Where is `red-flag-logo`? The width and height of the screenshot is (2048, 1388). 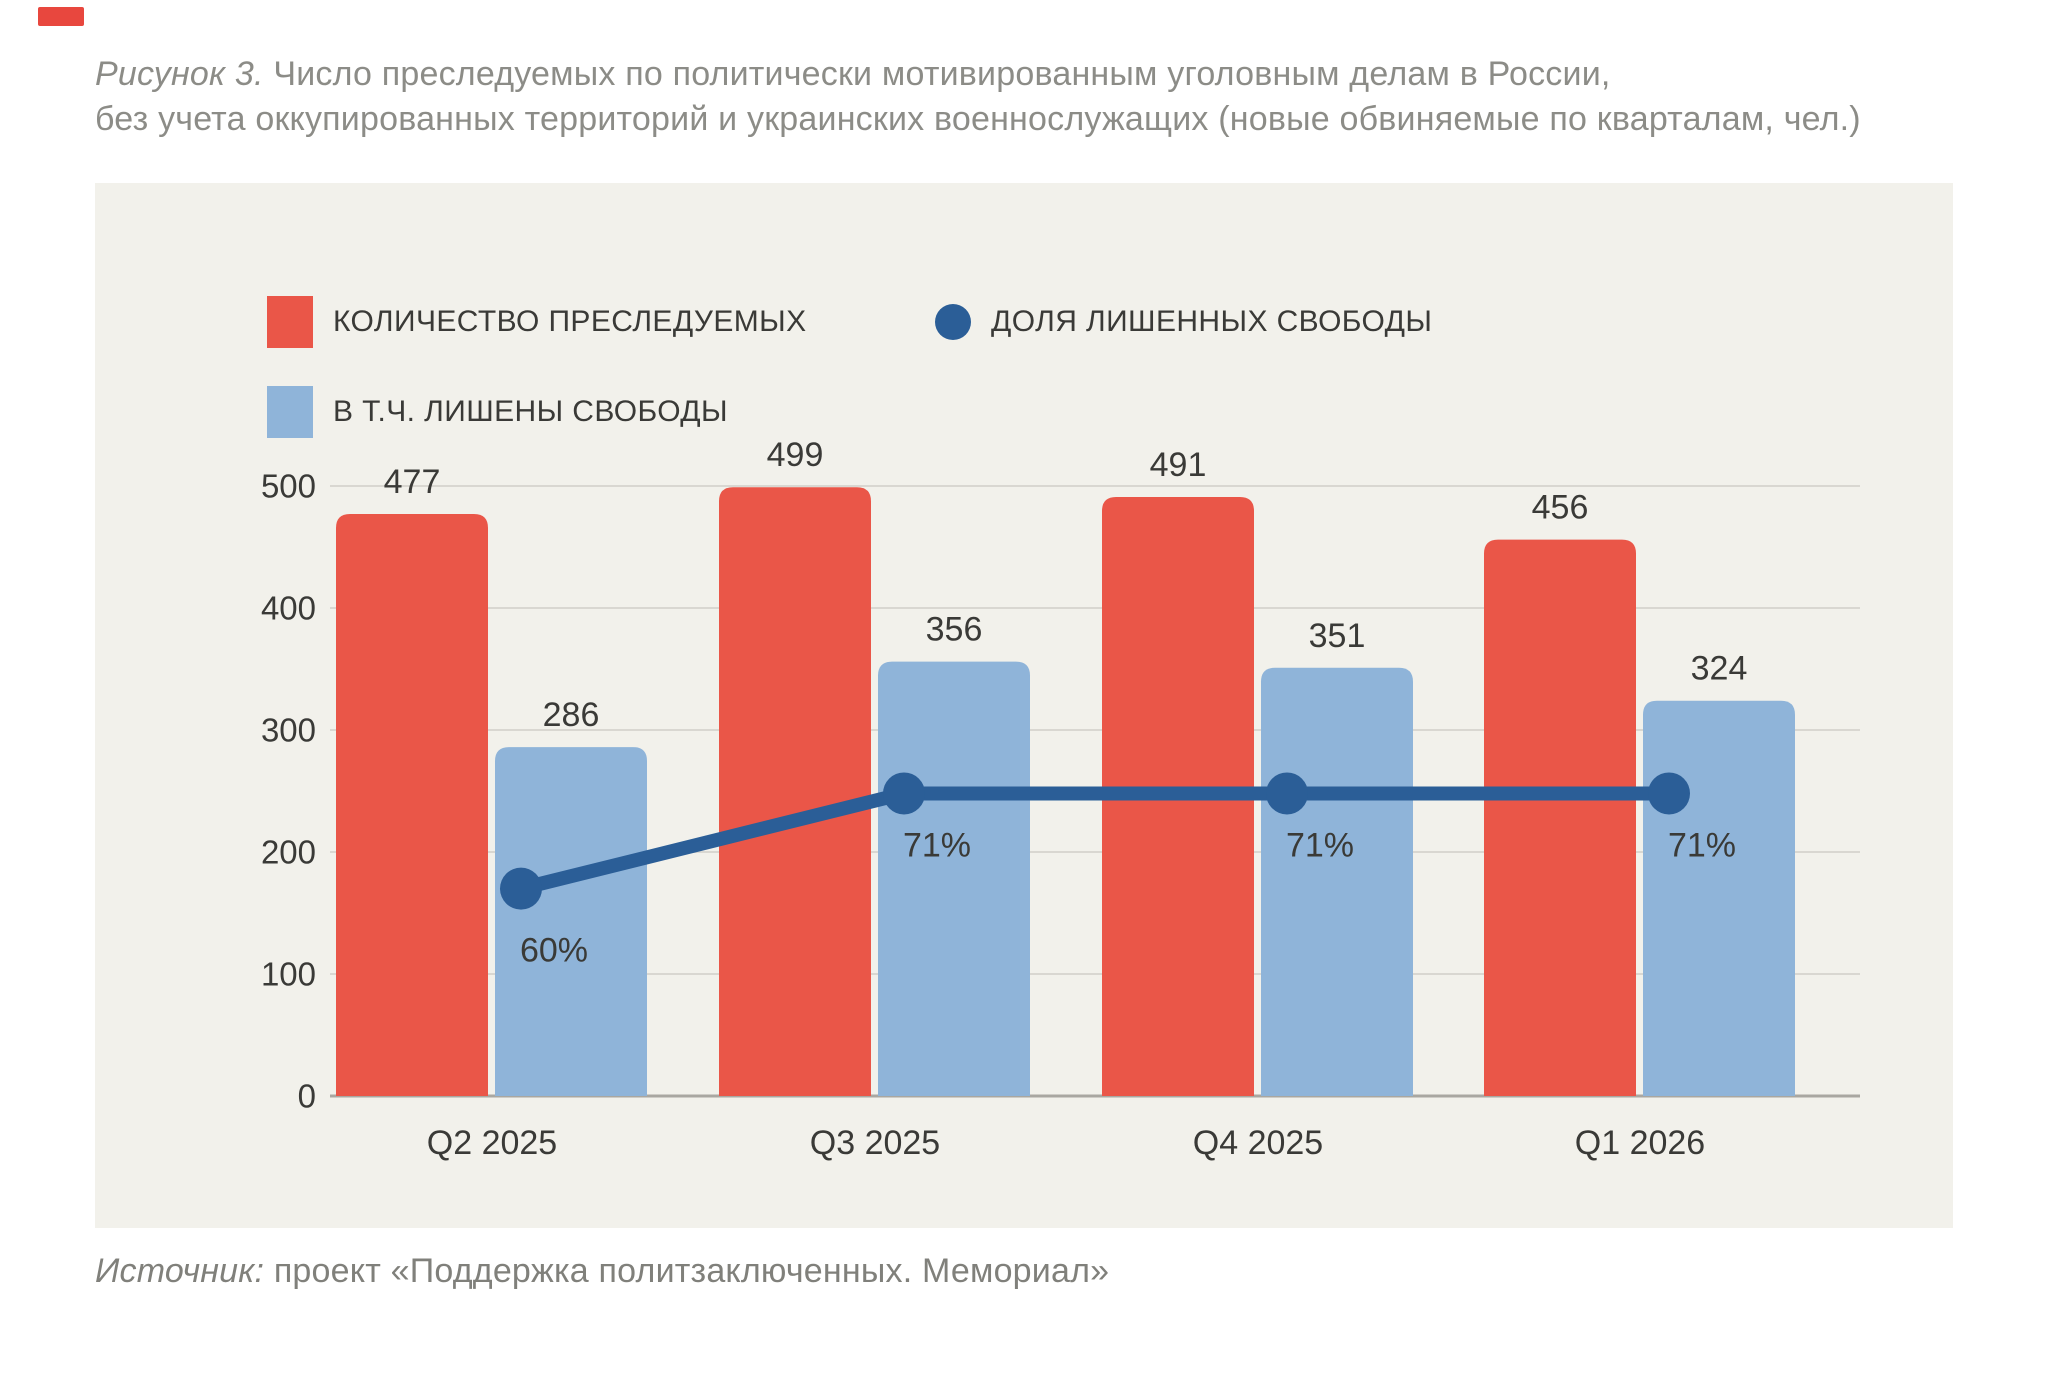
red-flag-logo is located at coordinates (61, 16).